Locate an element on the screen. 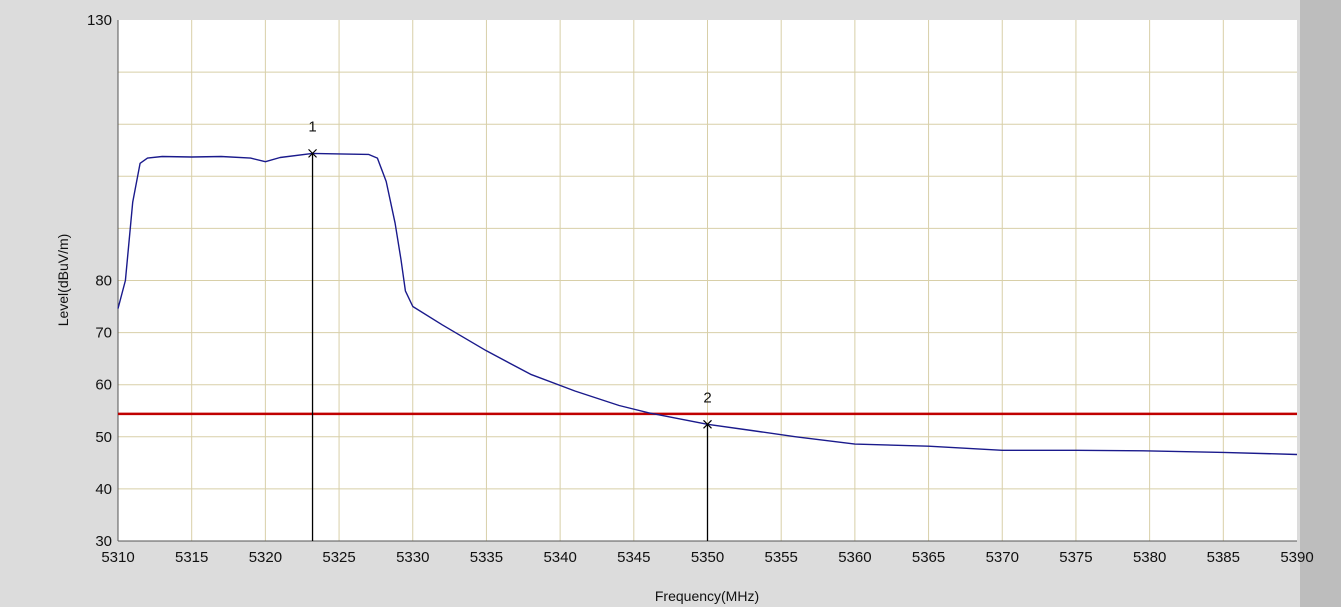  x-tick-label: 5350 is located at coordinates (707, 557).